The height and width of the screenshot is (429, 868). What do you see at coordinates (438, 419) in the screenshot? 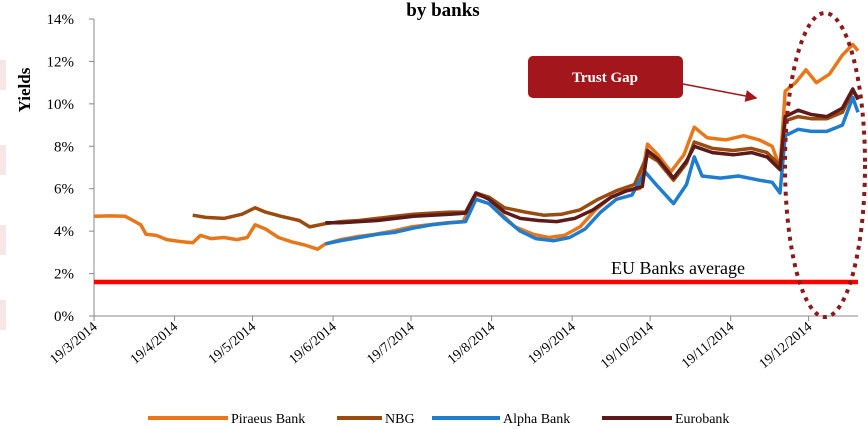
I see `legend: Piraeus Bank NBG Alpha Bank Eurobank` at bounding box center [438, 419].